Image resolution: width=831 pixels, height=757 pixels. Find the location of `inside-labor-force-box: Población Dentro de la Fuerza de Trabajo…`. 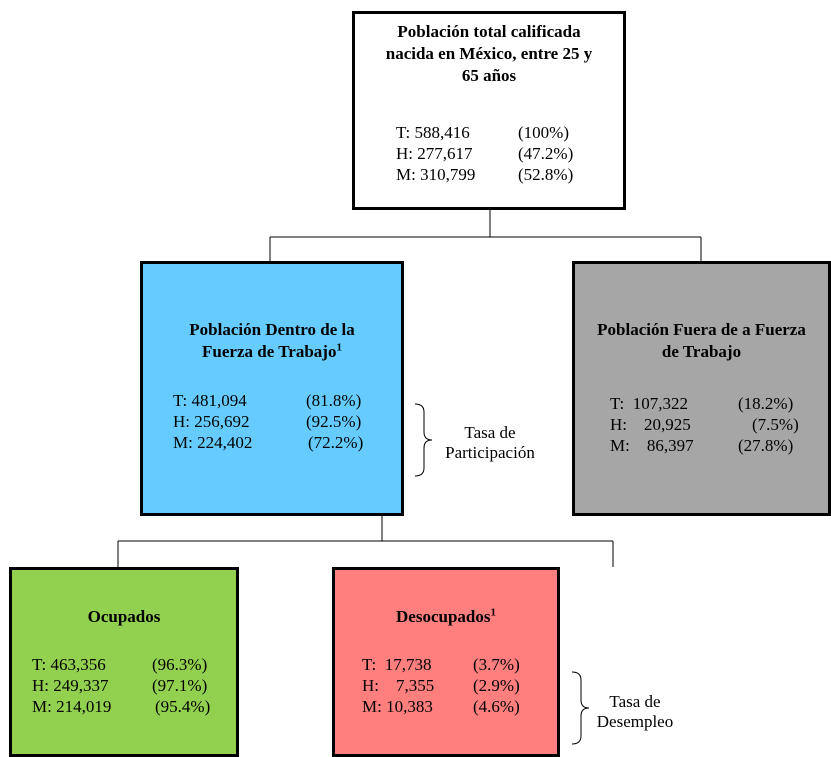

inside-labor-force-box: Población Dentro de la Fuerza de Trabajo… is located at coordinates (272, 388).